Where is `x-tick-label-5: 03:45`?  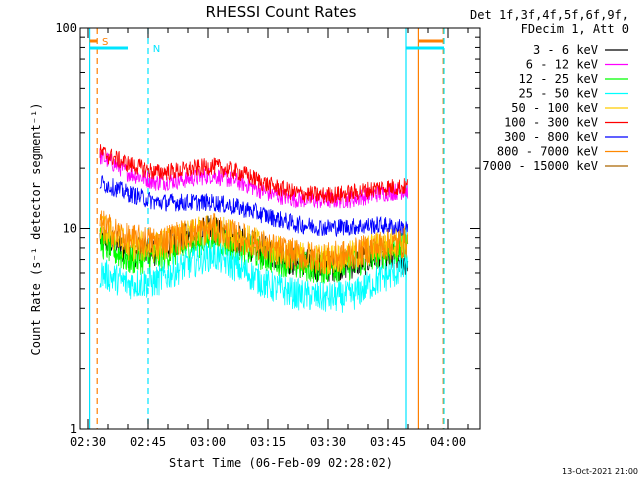
x-tick-label-5: 03:45 is located at coordinates (388, 442).